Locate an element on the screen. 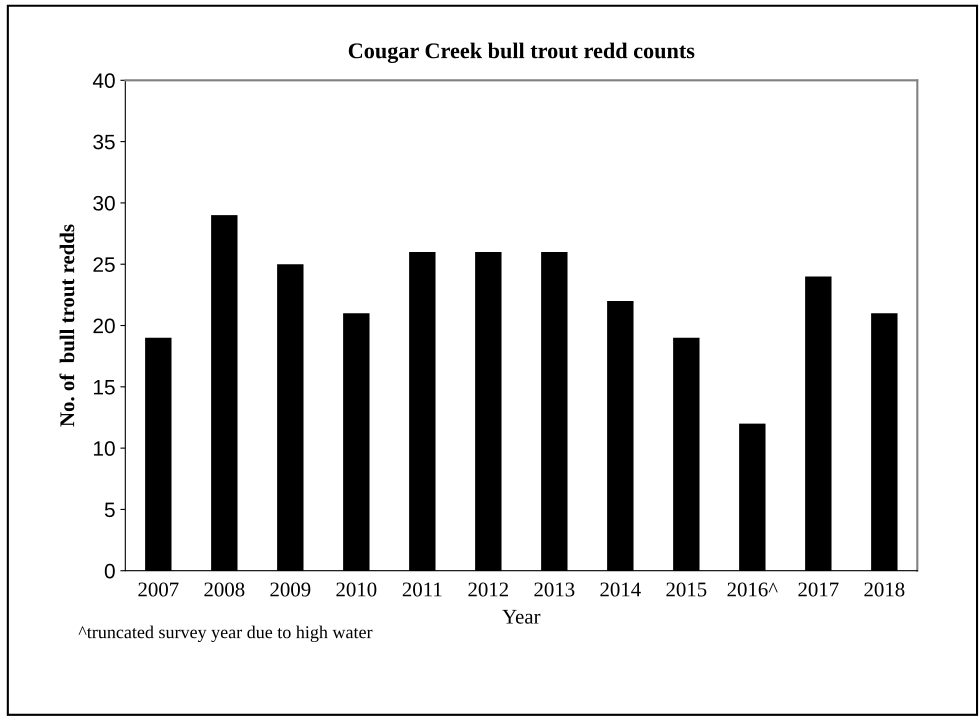 The width and height of the screenshot is (979, 717). y-axis-title: No. of bull trout redds is located at coordinates (66, 325).